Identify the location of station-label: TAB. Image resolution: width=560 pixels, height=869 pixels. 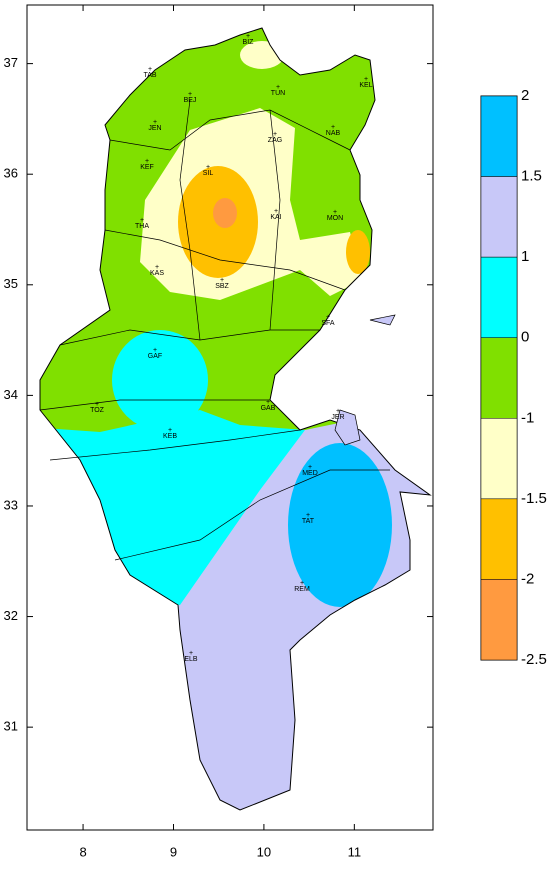
(149, 75).